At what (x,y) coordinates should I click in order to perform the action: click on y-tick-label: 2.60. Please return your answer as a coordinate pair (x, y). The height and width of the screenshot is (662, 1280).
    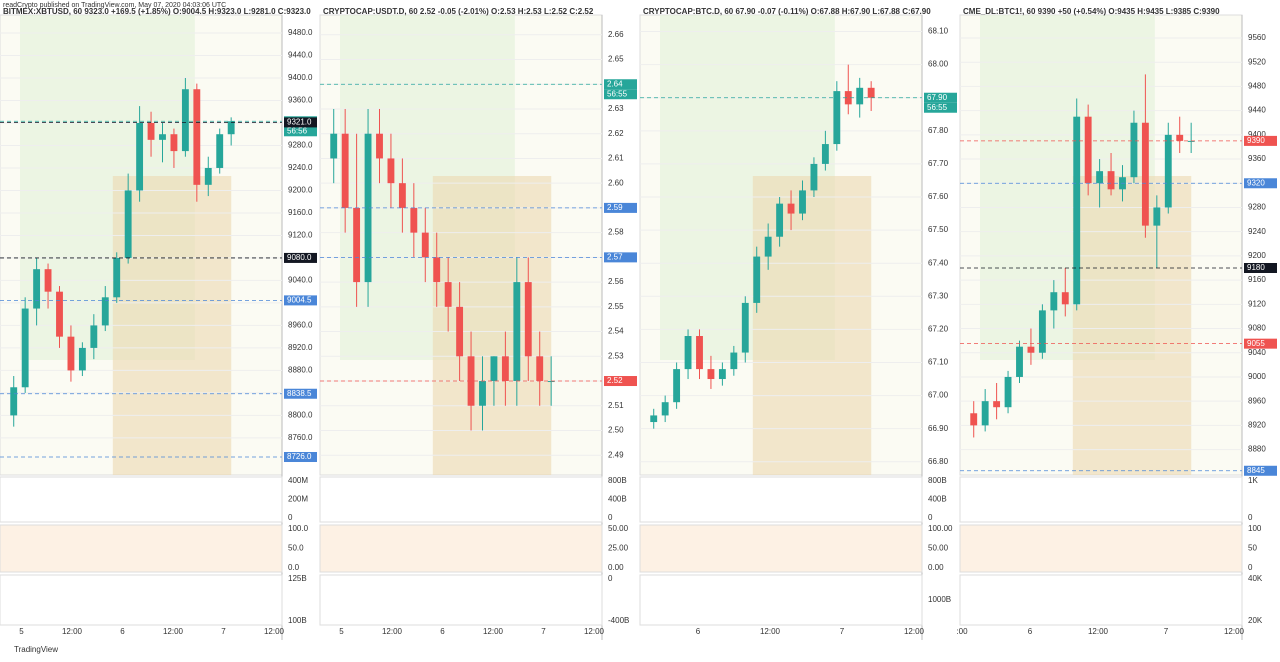
    Looking at the image, I should click on (616, 182).